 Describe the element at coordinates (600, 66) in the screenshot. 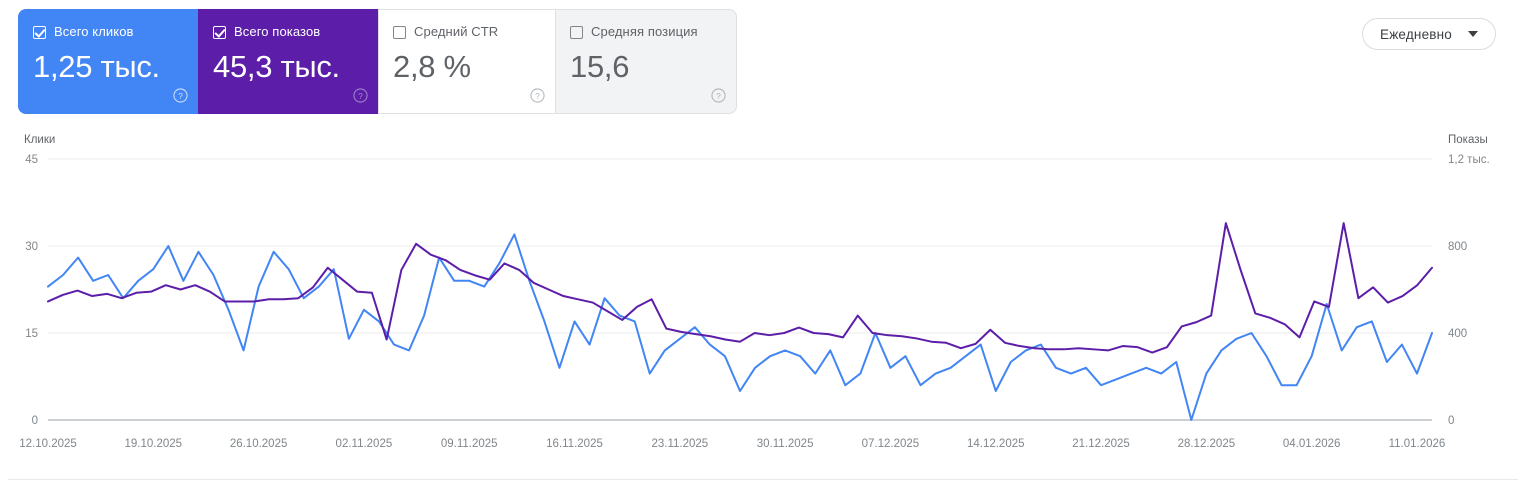

I see `metric-value-average-position: 15,6` at that location.